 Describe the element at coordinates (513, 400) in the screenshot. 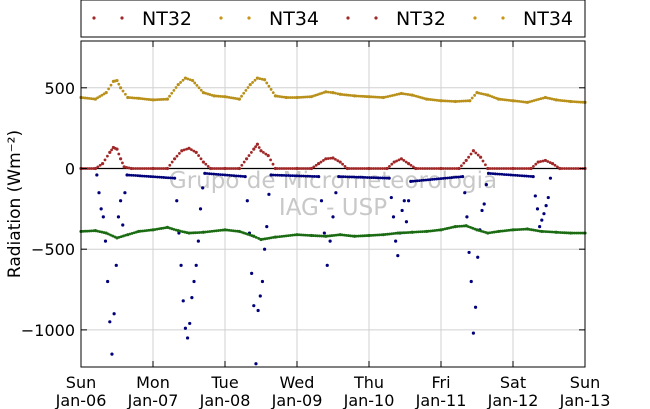

I see `x-tick-label-date: Jan-12` at that location.